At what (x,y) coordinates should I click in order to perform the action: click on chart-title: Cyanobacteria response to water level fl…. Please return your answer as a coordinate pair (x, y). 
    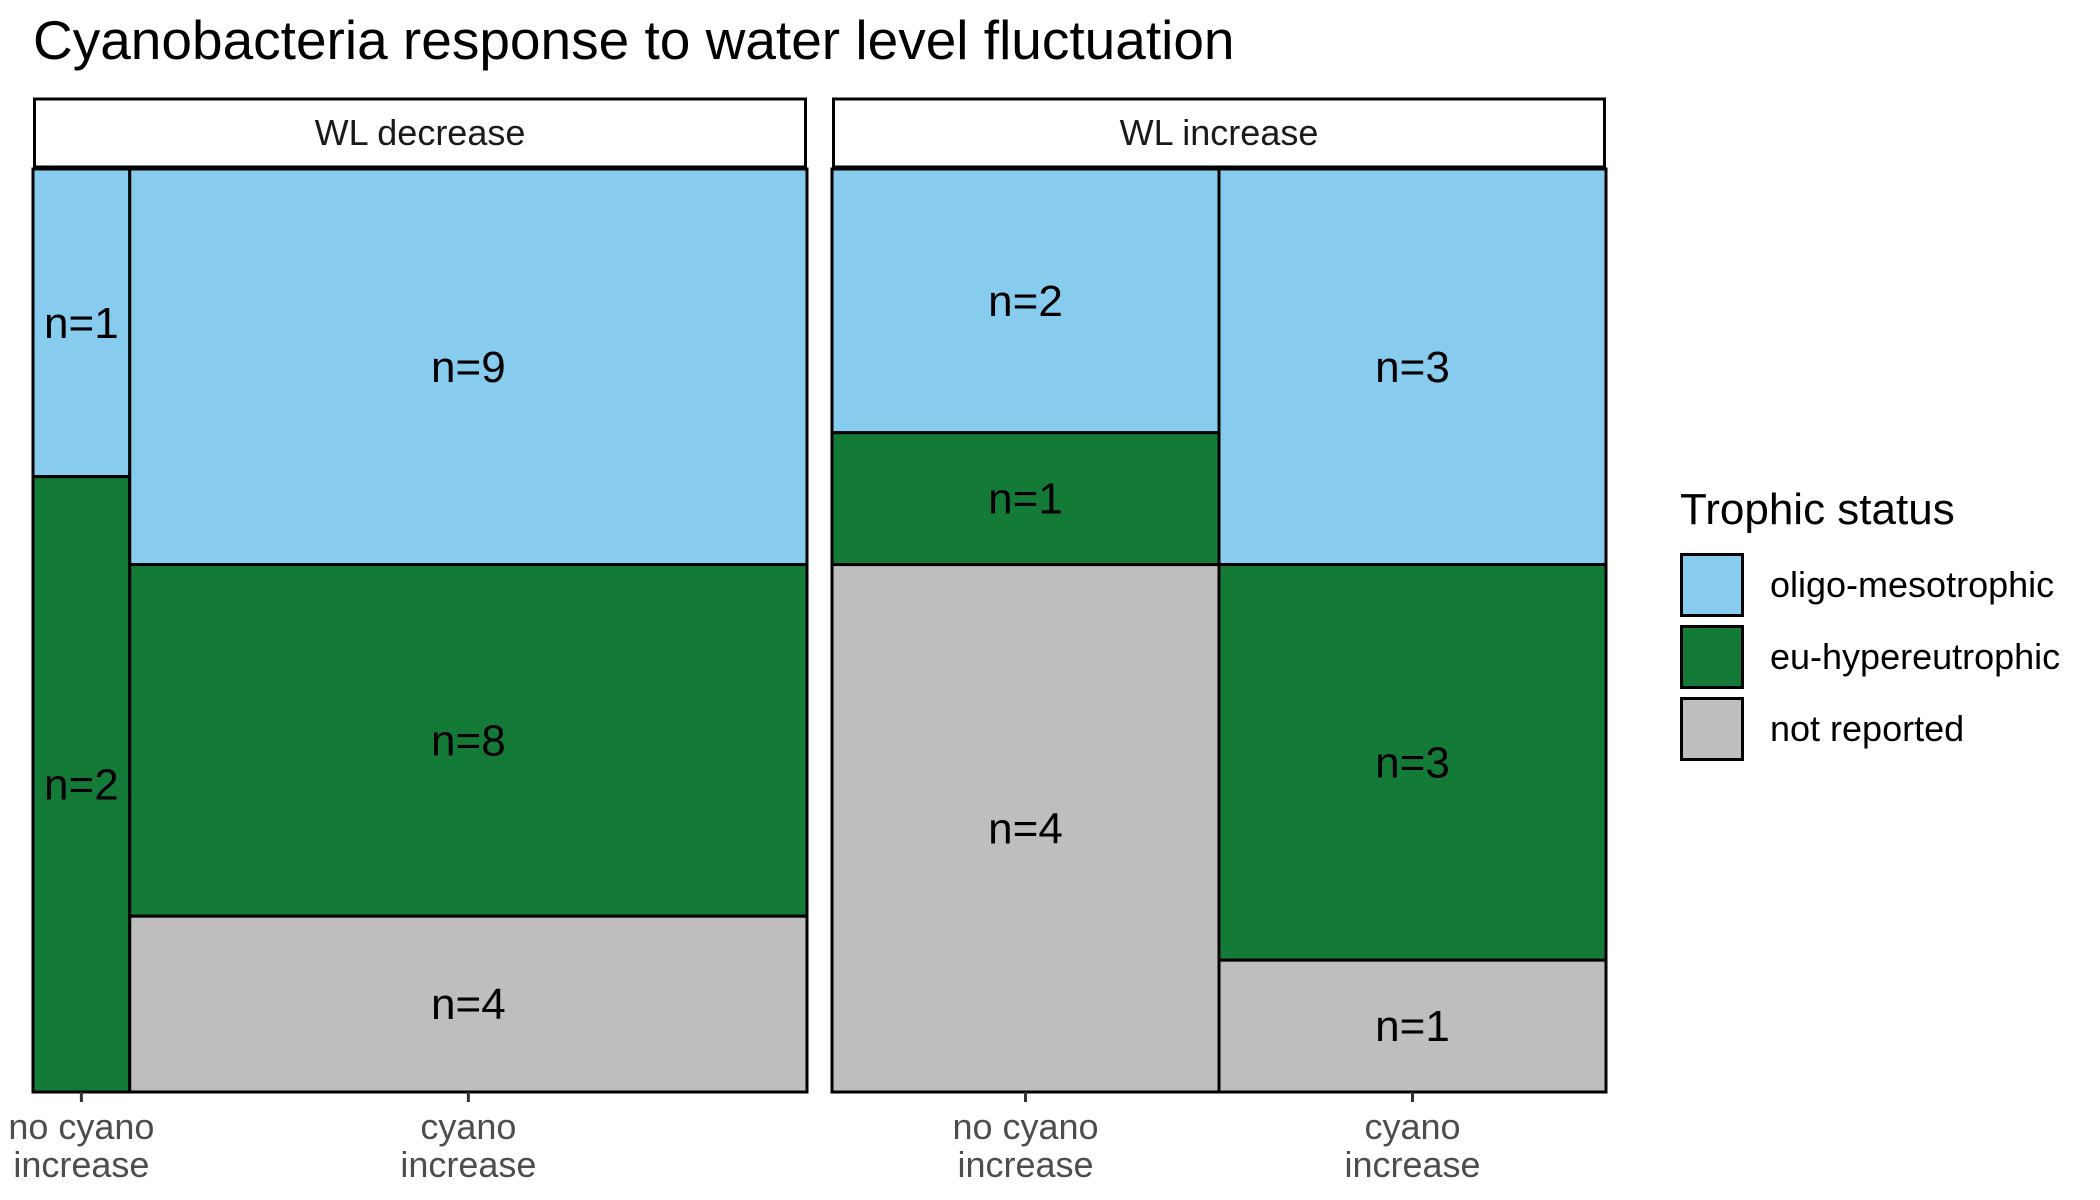
    Looking at the image, I should click on (634, 40).